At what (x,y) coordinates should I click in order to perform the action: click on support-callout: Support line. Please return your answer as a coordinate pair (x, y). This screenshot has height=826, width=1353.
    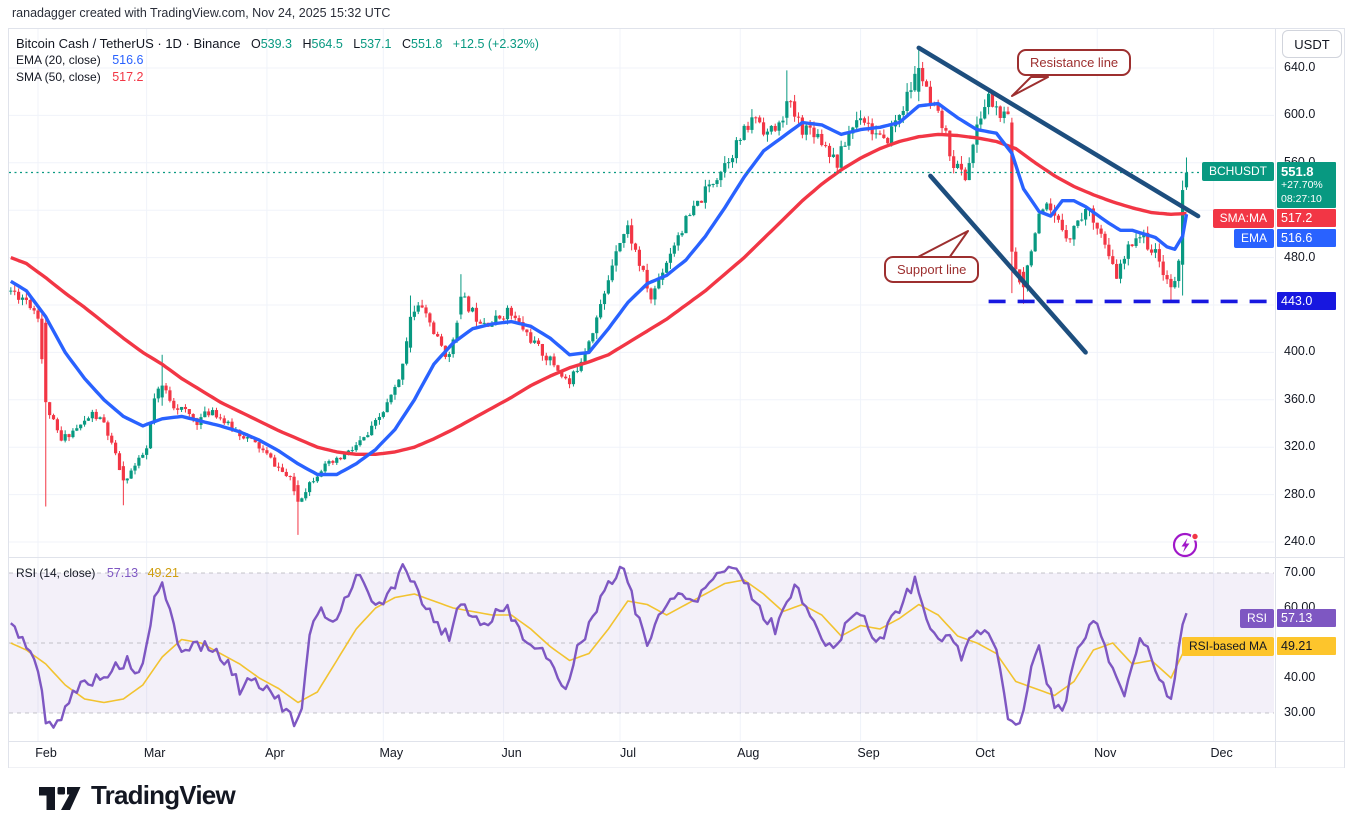
    Looking at the image, I should click on (932, 269).